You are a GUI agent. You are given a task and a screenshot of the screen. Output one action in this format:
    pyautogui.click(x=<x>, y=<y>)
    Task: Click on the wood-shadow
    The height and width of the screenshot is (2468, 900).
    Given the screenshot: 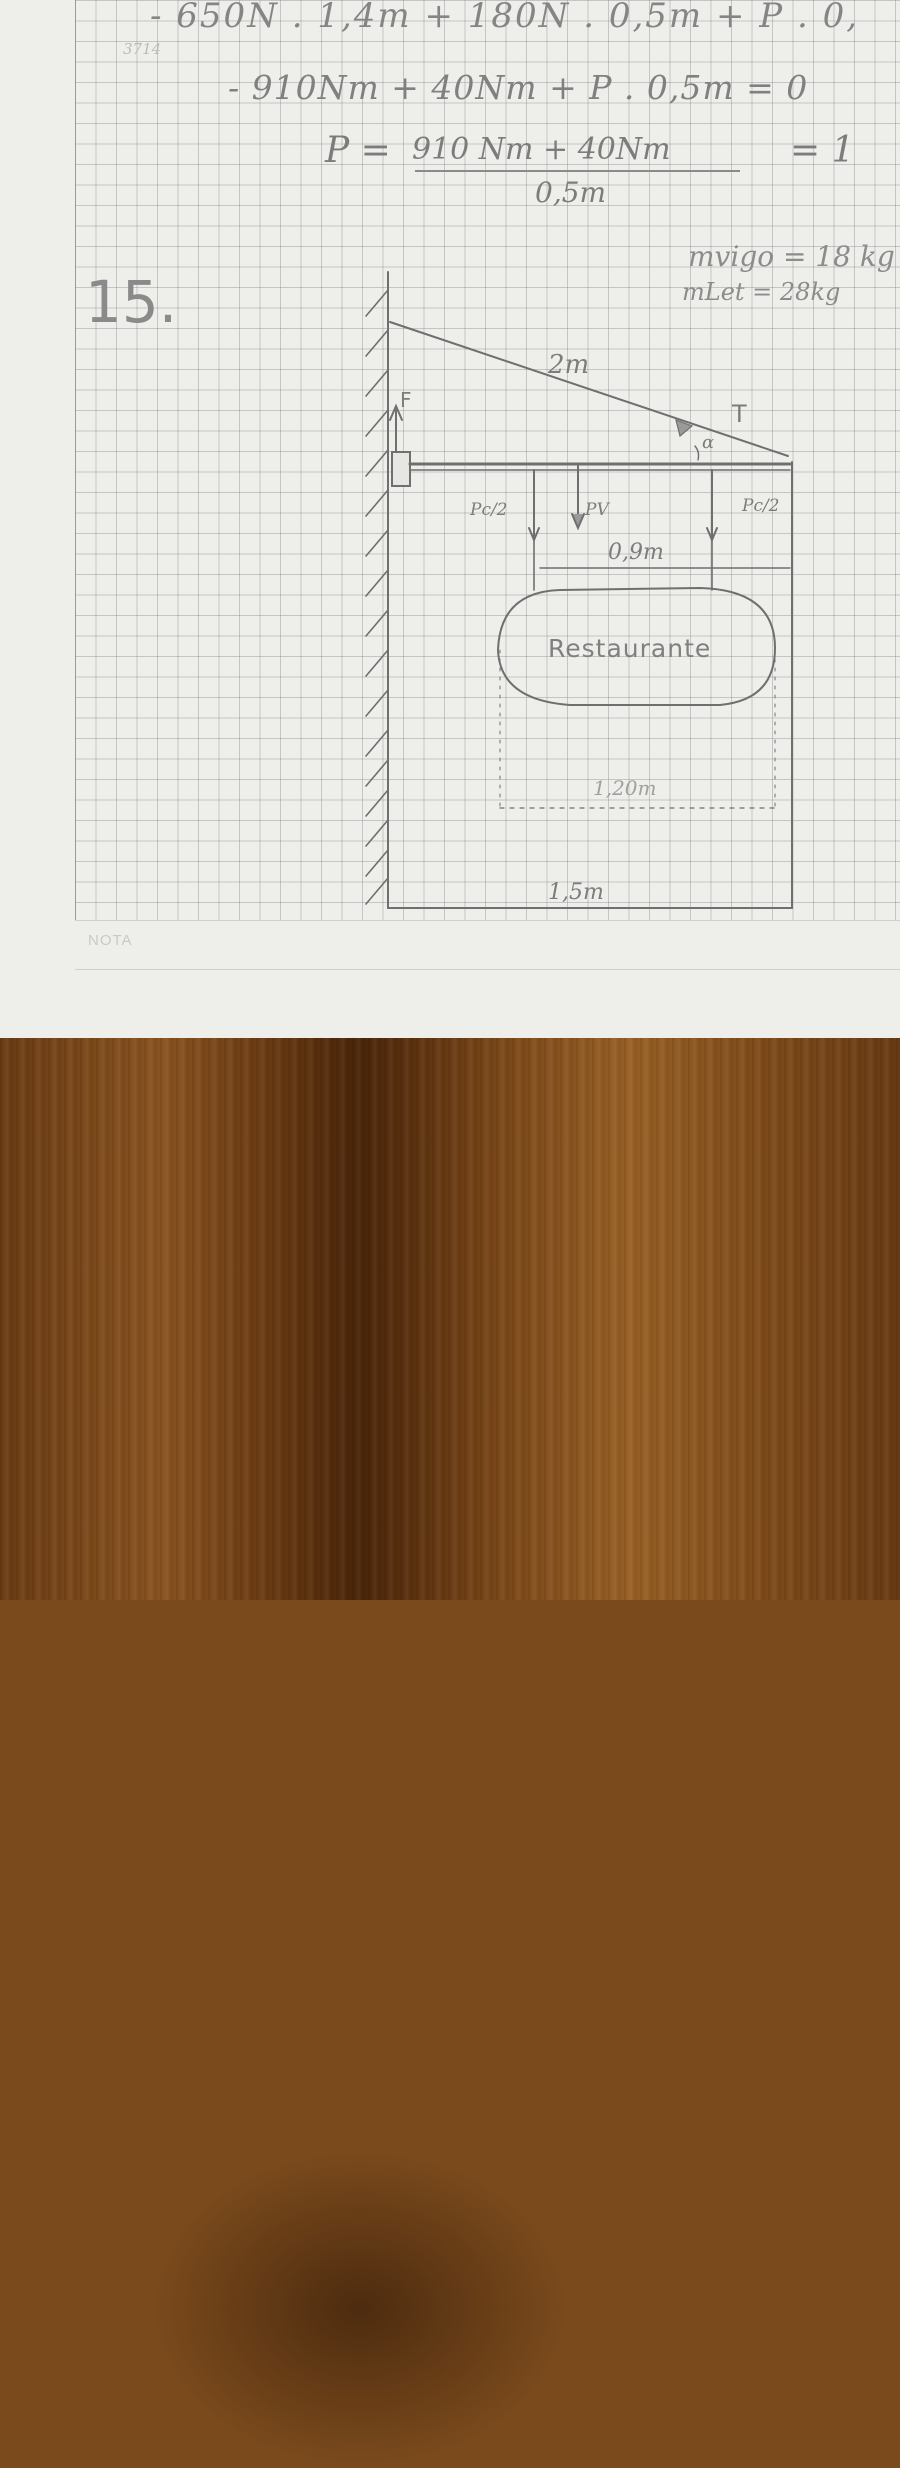 What is the action you would take?
    pyautogui.click(x=360, y=2308)
    